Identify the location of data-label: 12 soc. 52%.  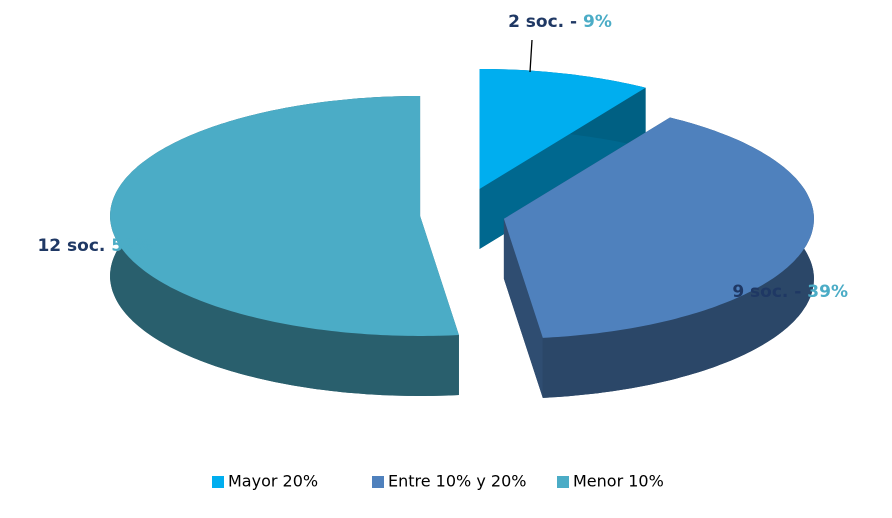
(94, 246).